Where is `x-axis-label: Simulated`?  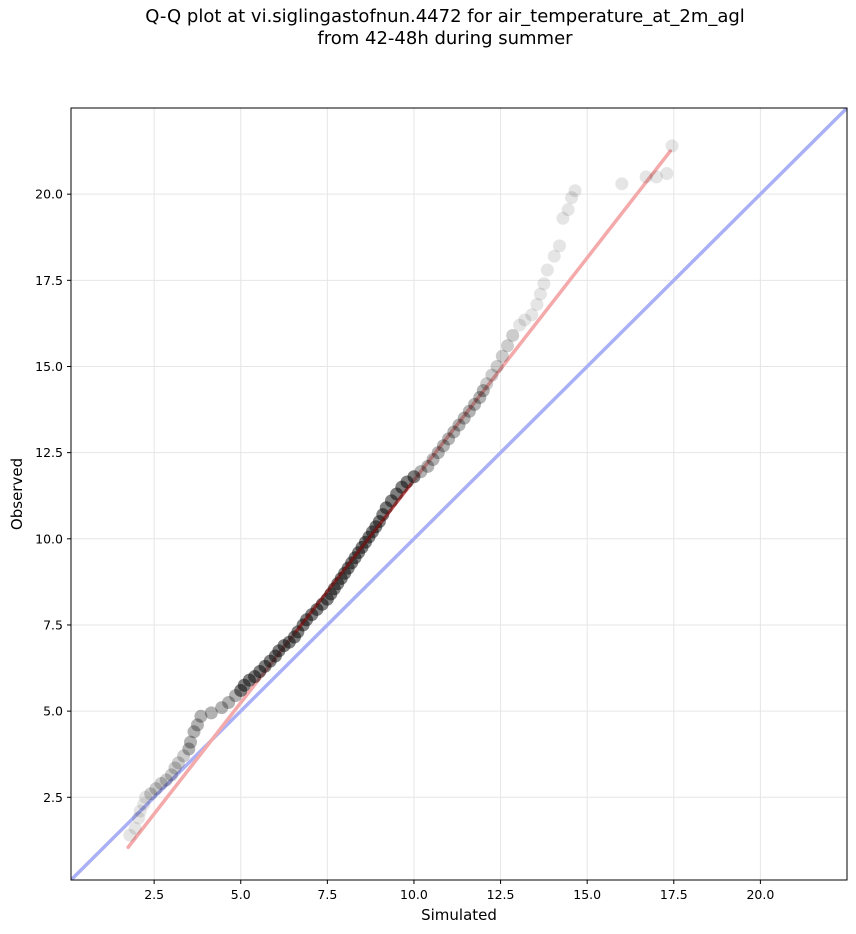
x-axis-label: Simulated is located at coordinates (459, 915).